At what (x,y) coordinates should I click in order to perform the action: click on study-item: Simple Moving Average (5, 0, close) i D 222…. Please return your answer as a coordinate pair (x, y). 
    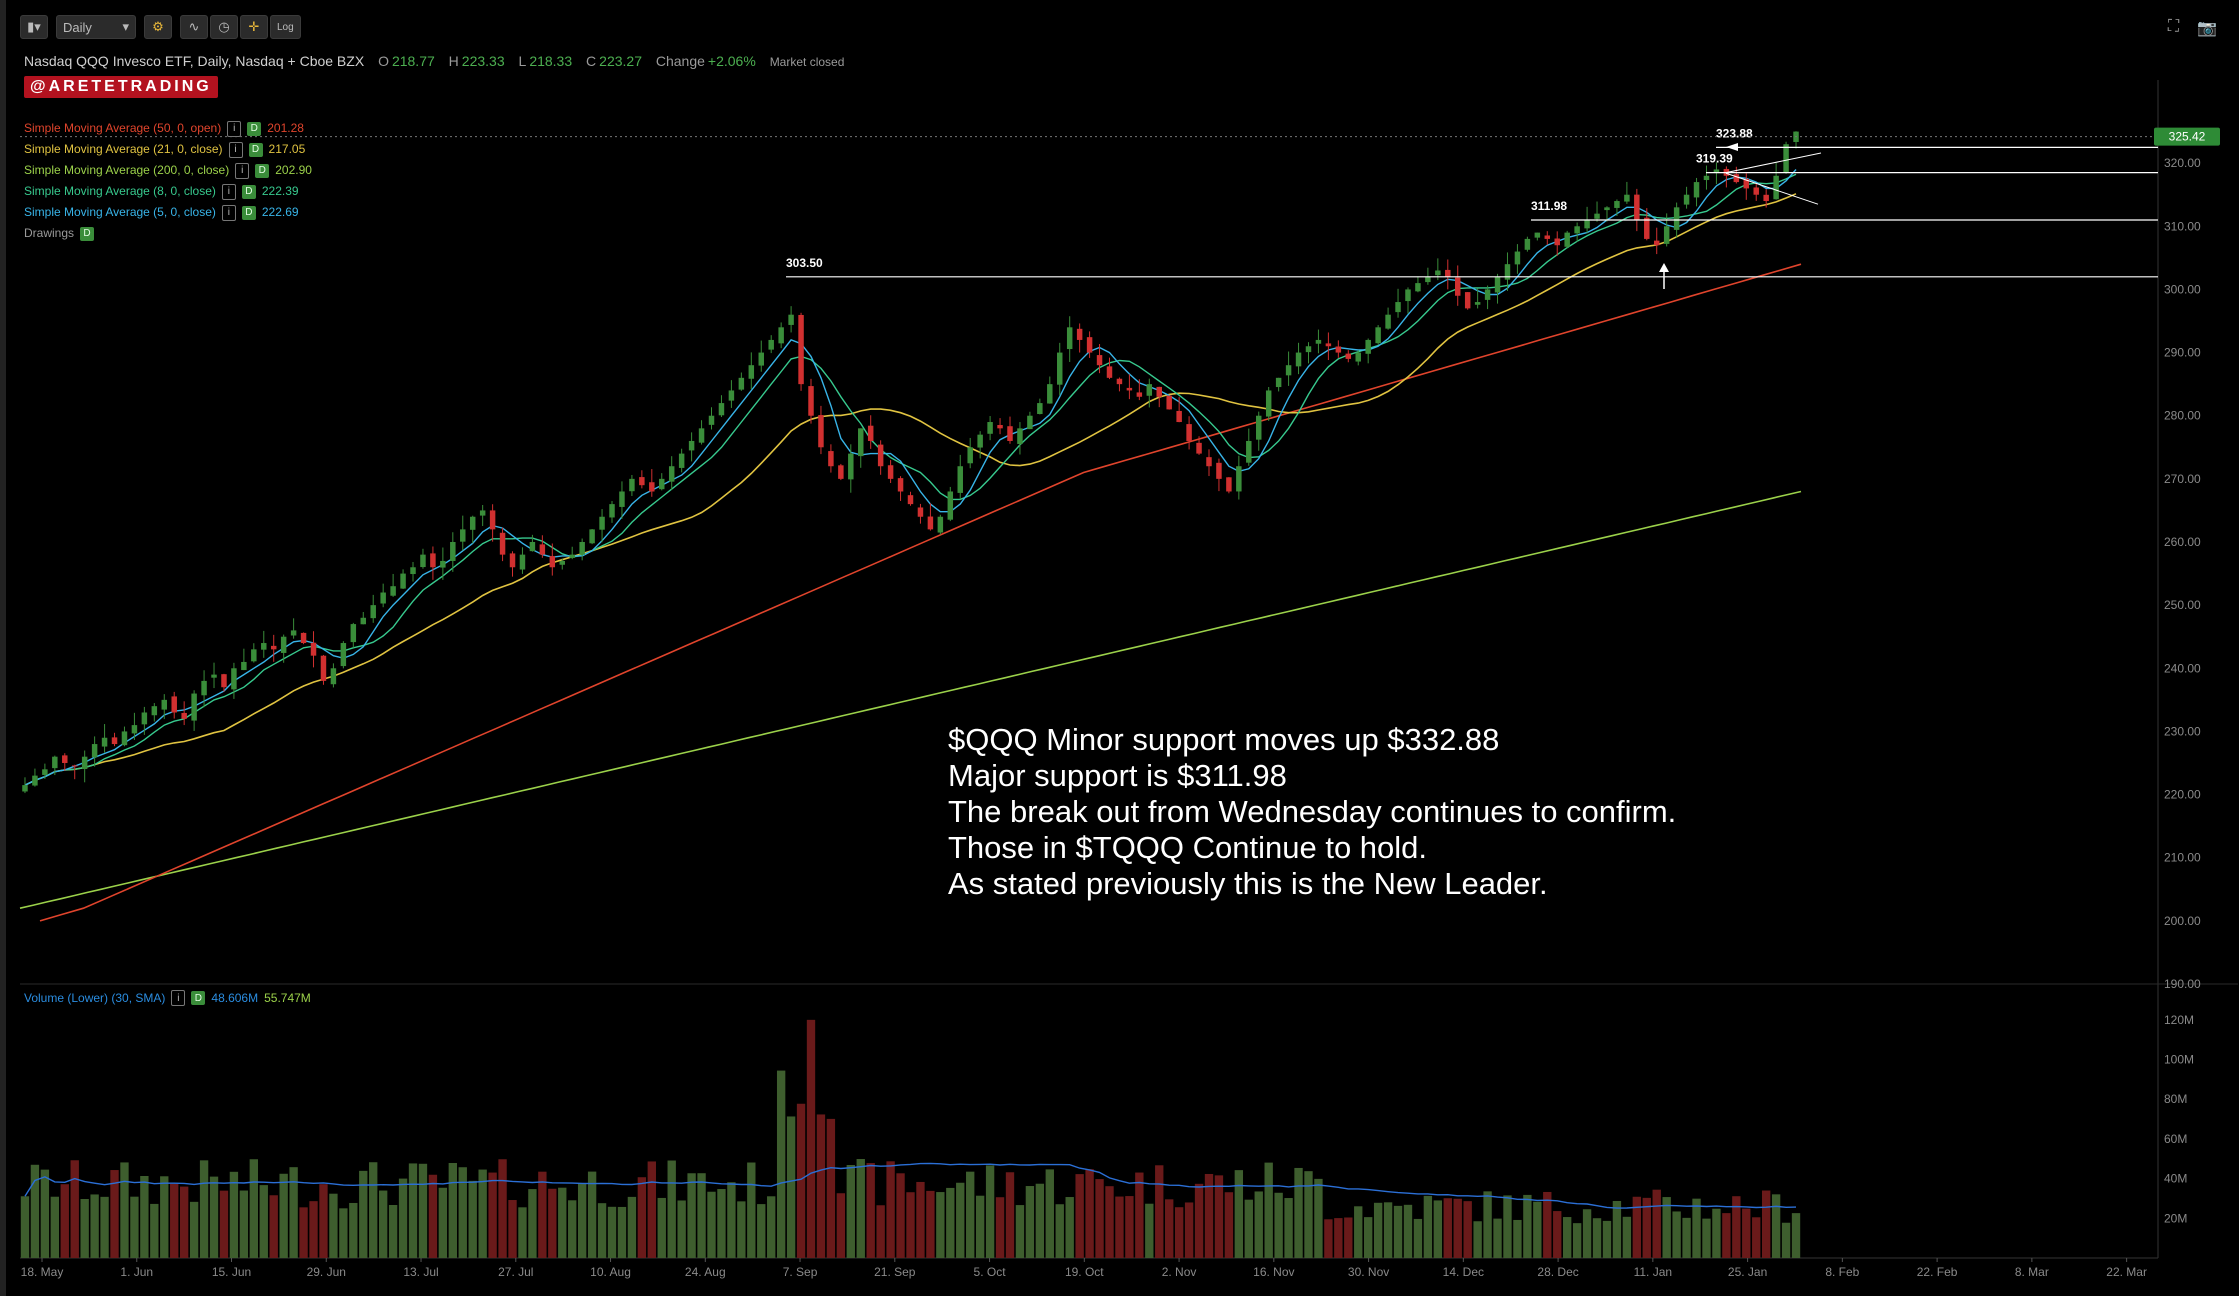
    Looking at the image, I should click on (168, 212).